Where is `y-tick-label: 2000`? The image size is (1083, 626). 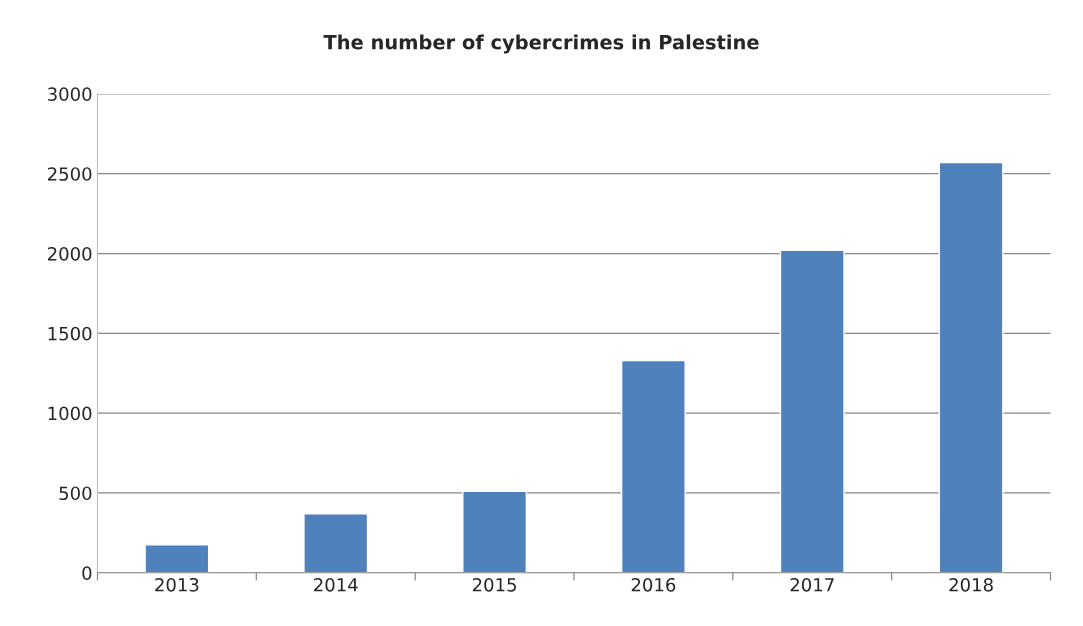
y-tick-label: 2000 is located at coordinates (69, 253).